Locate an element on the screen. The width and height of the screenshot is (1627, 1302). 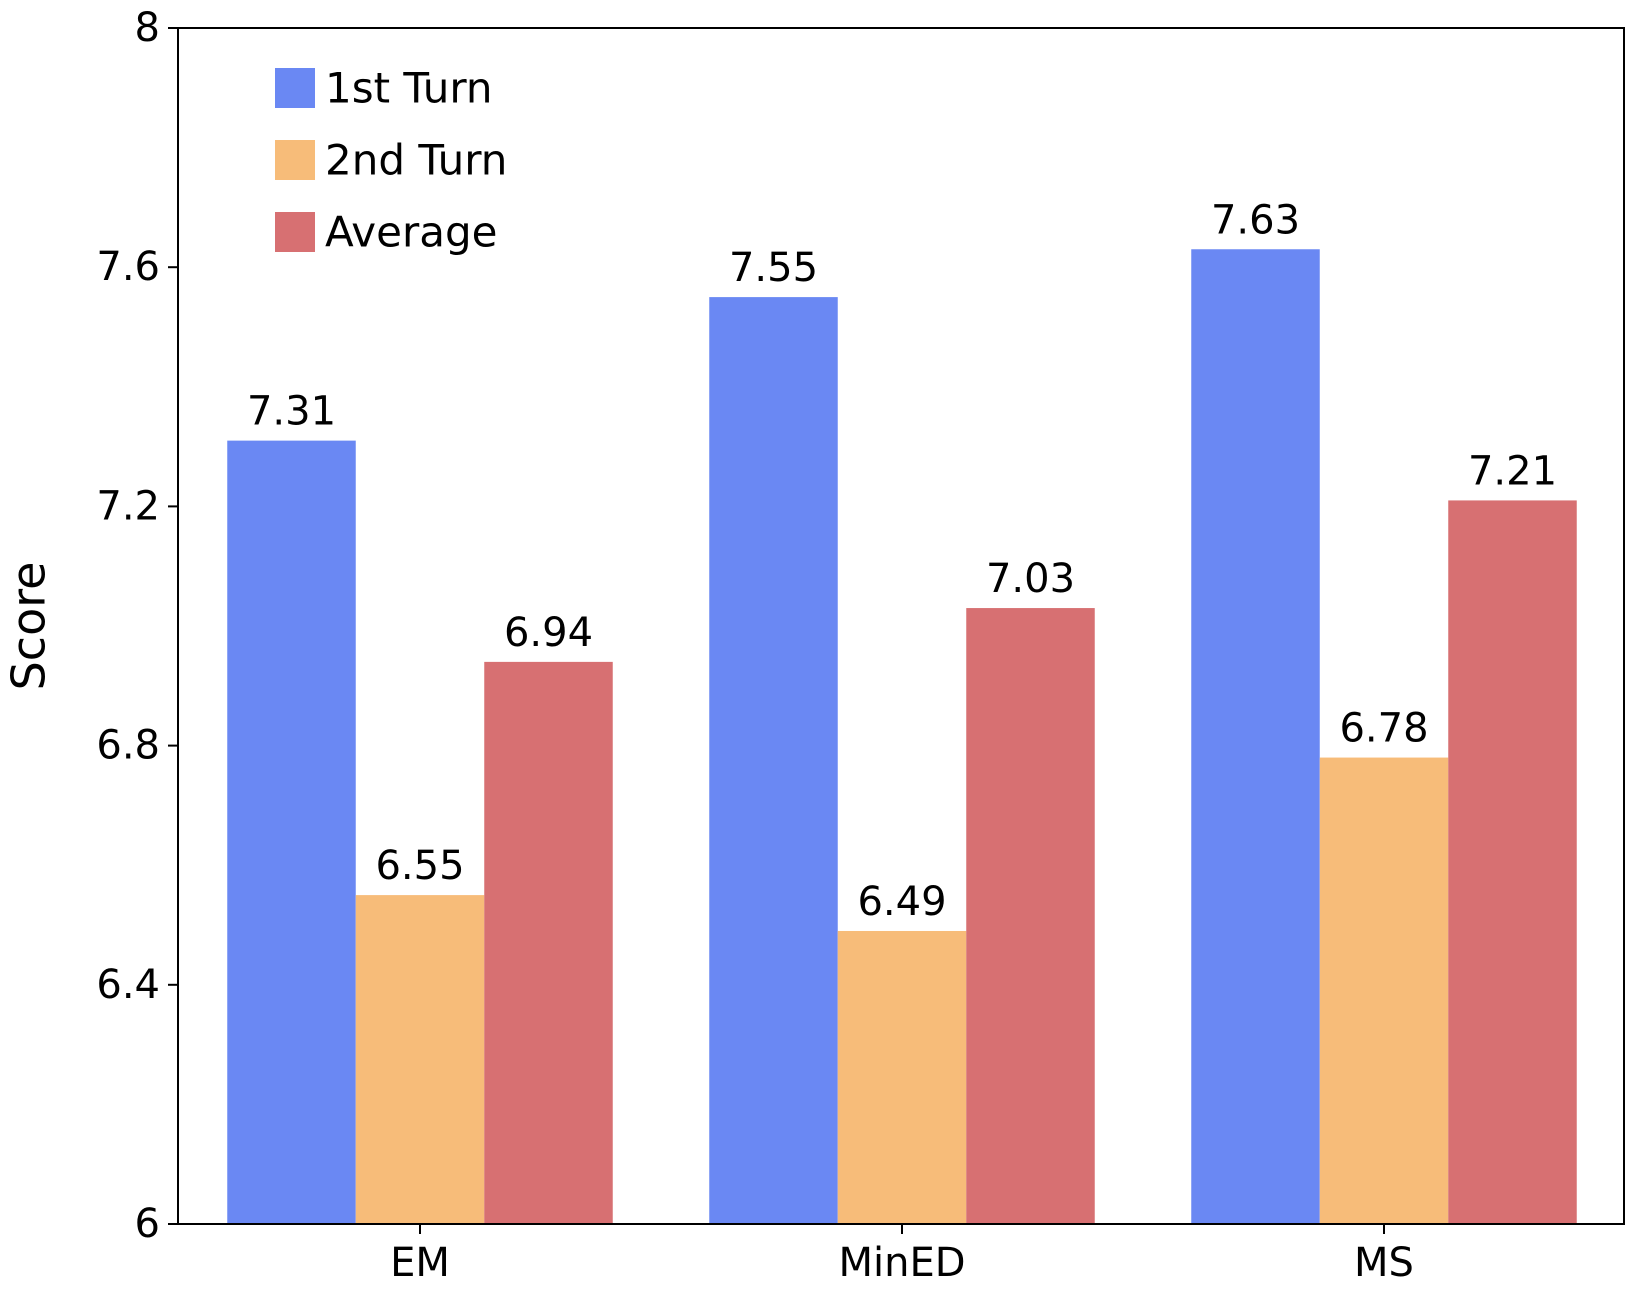
legend-swatch-1st-turn is located at coordinates (295, 88).